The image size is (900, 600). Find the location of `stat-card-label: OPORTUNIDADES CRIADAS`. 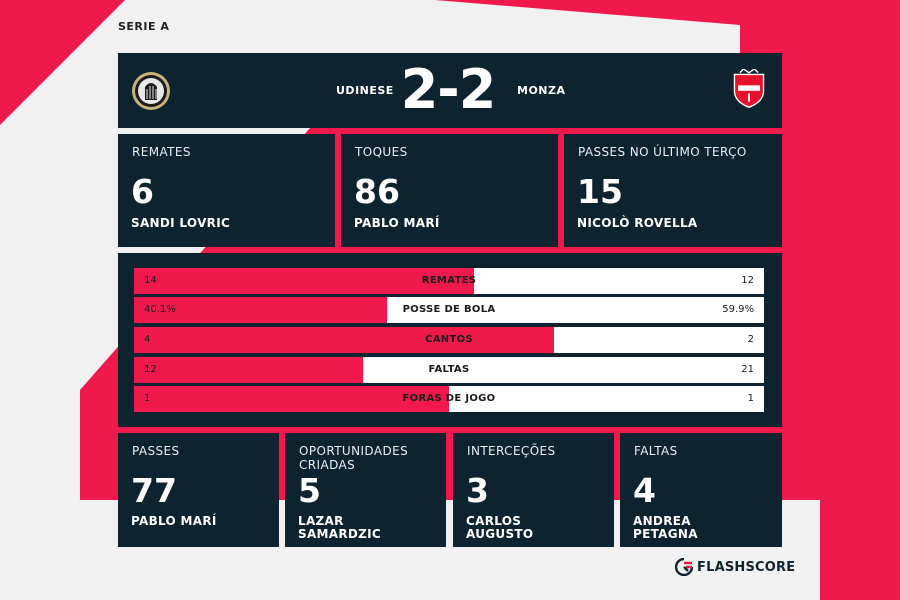

stat-card-label: OPORTUNIDADES CRIADAS is located at coordinates (353, 458).